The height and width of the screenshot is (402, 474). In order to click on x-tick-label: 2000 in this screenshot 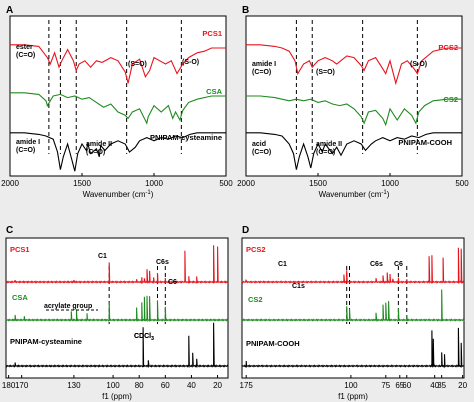, I will do `click(246, 183)`.